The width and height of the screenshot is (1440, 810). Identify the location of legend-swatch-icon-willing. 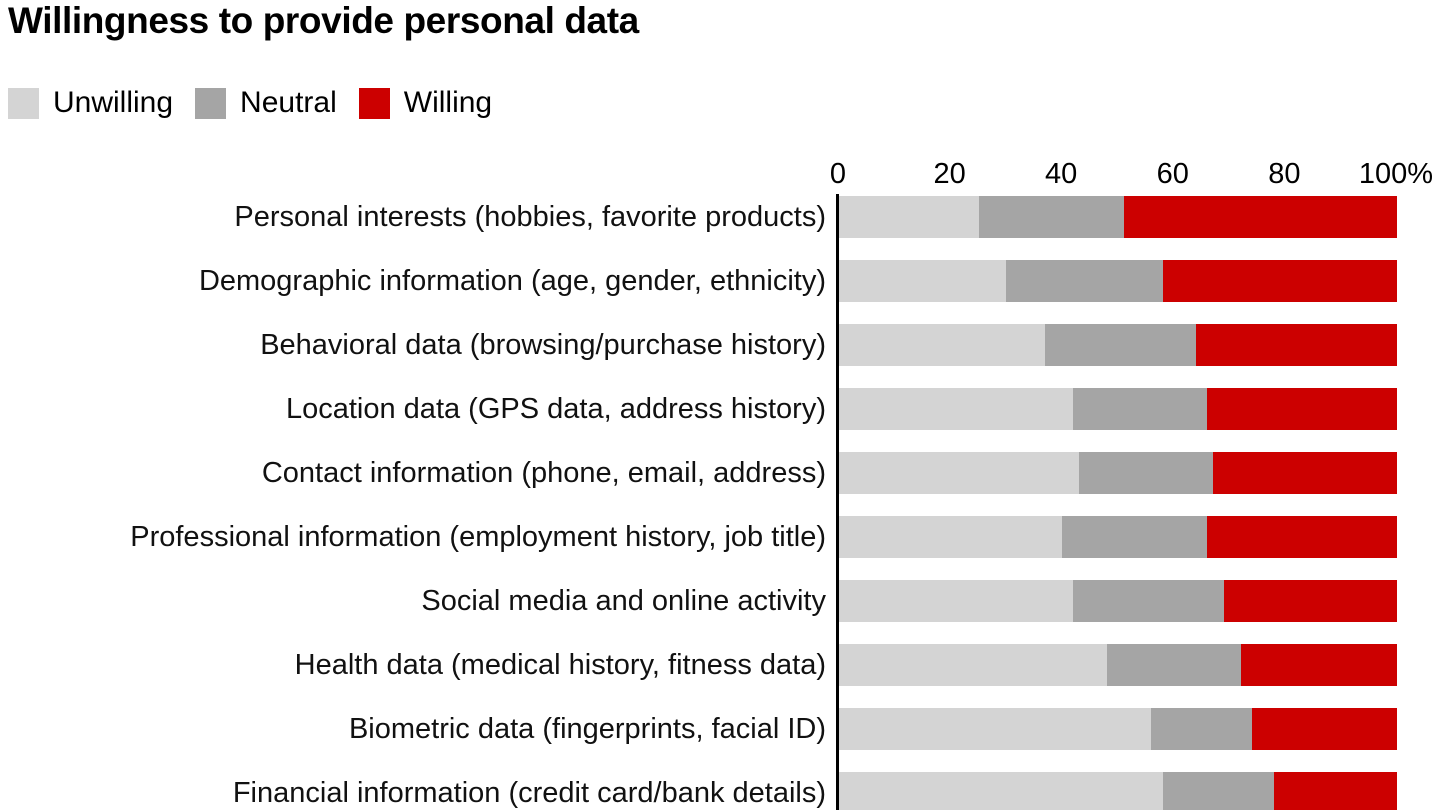
(374, 103).